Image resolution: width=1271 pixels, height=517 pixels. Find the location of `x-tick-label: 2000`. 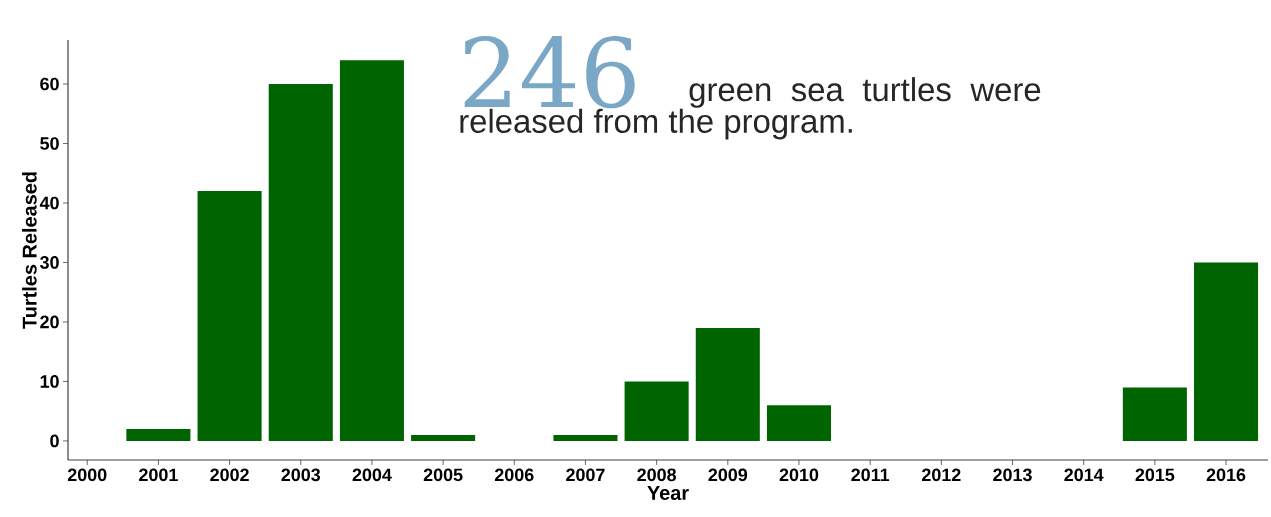

x-tick-label: 2000 is located at coordinates (87, 475).